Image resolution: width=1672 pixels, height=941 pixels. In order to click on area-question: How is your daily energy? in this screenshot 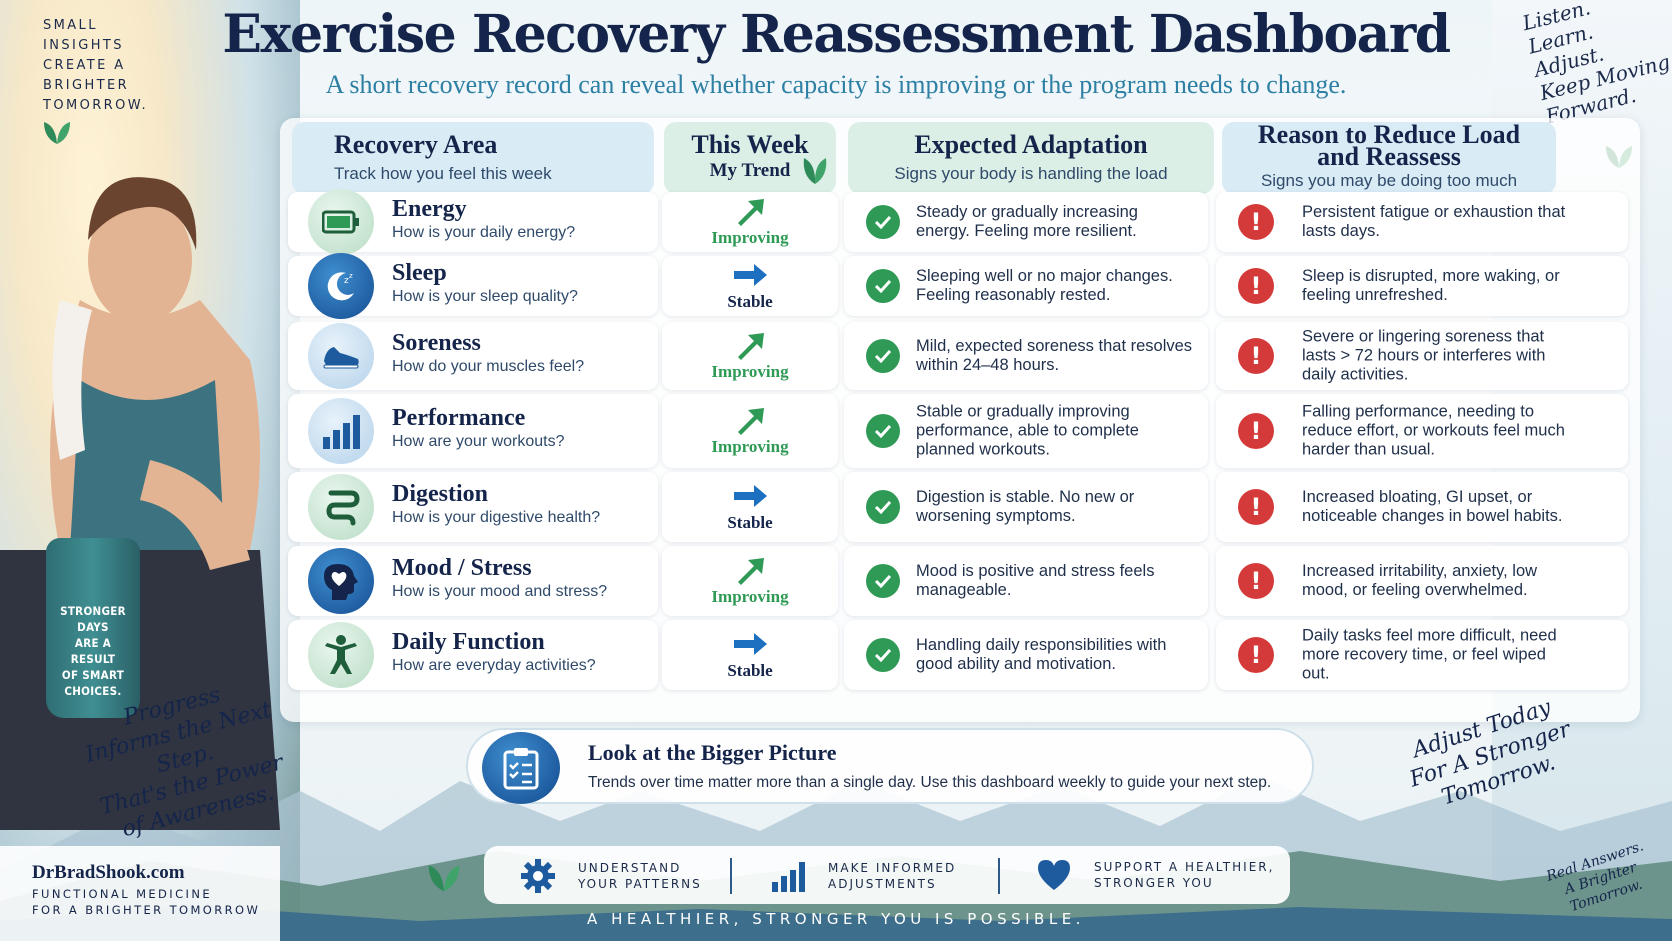, I will do `click(484, 232)`.